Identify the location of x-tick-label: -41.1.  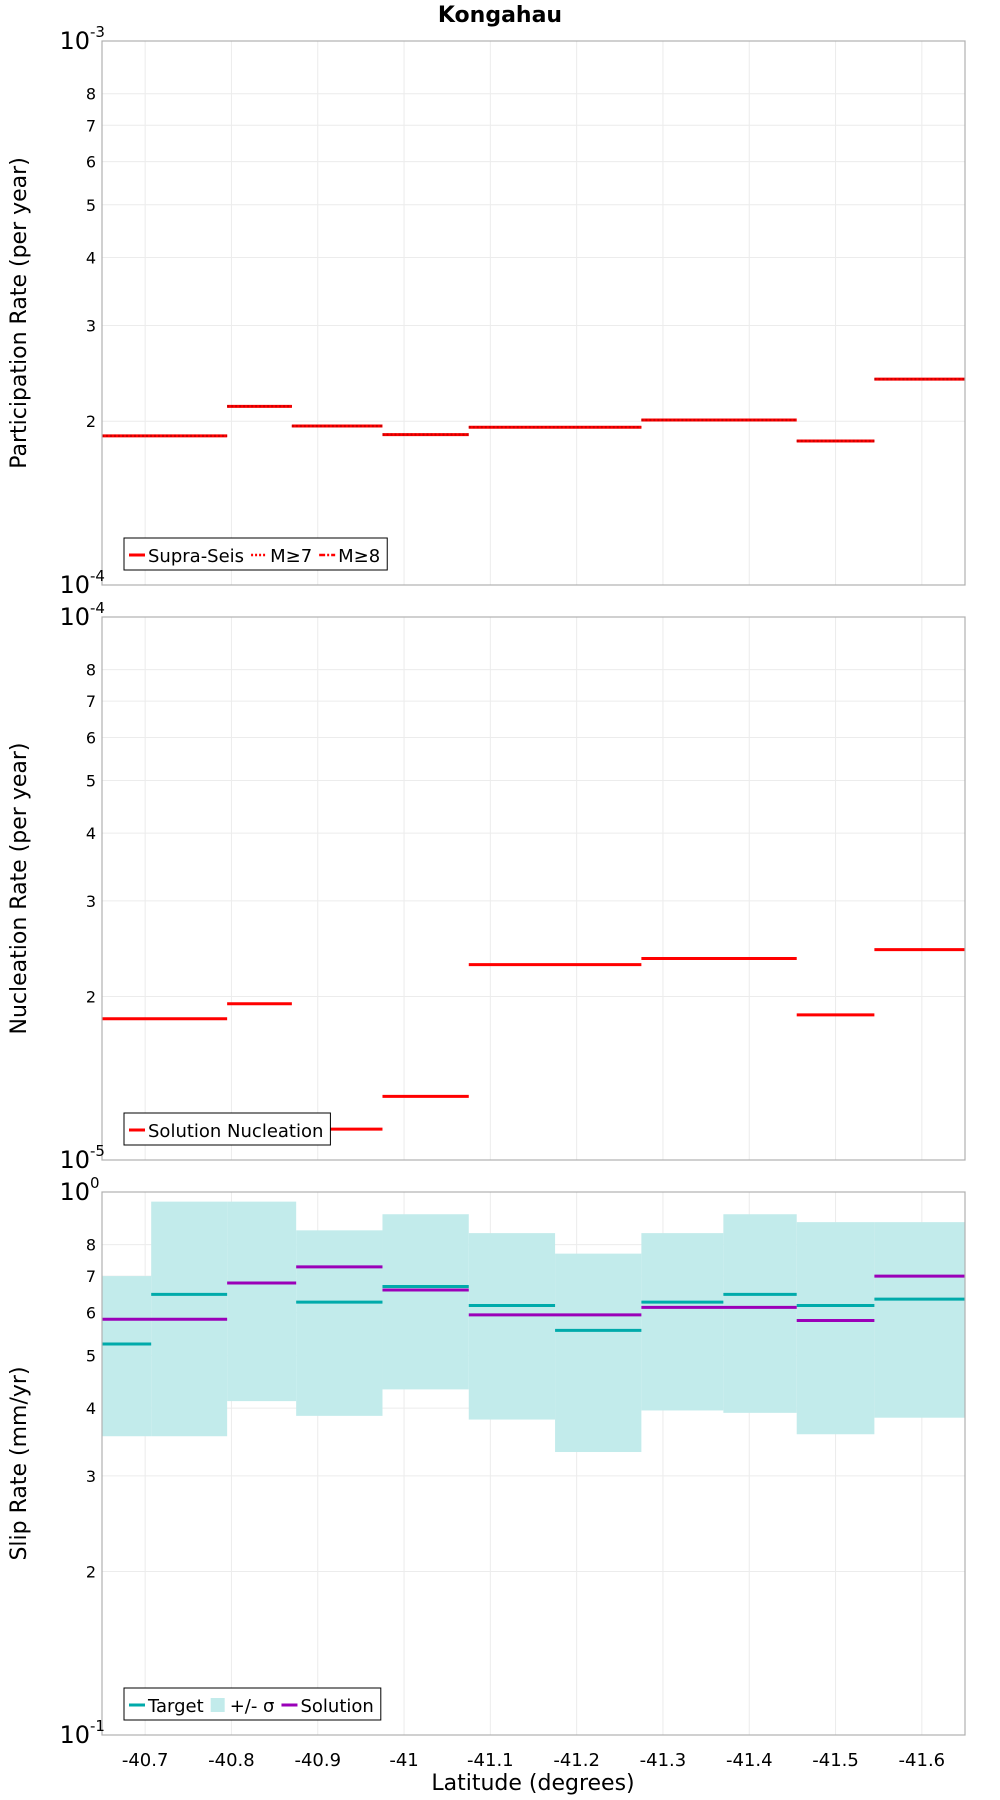
(490, 1760).